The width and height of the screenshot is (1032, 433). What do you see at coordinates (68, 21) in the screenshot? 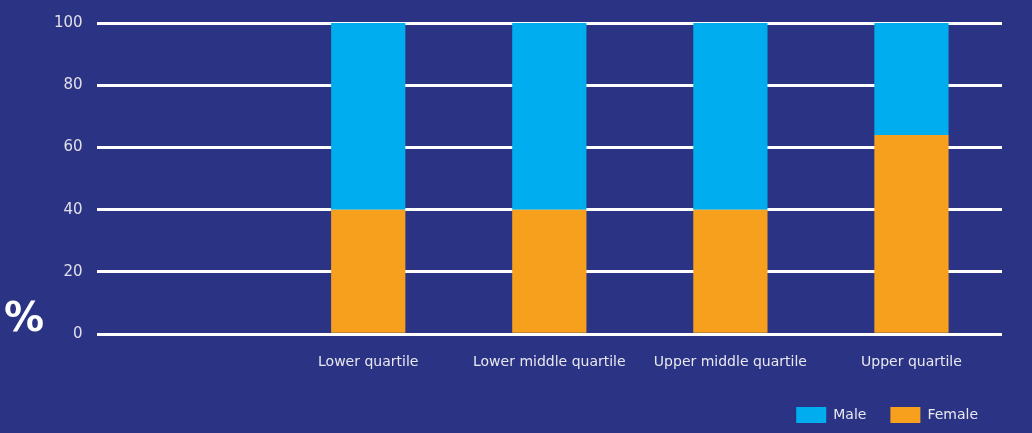
I see `y-tick-label: 100` at bounding box center [68, 21].